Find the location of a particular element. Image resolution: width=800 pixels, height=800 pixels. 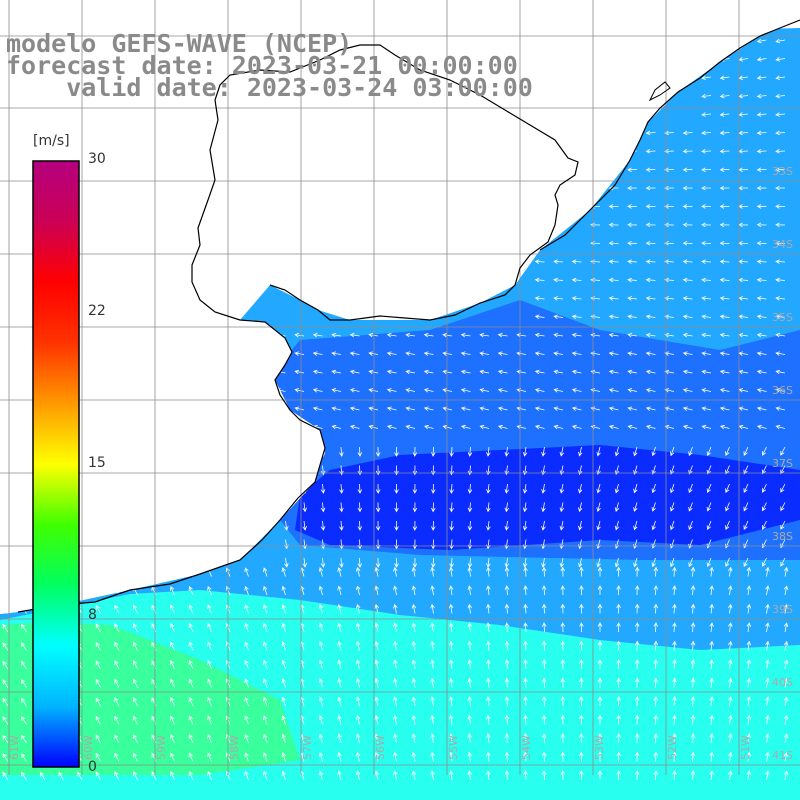

lon-label: 57W is located at coordinates (307, 747).